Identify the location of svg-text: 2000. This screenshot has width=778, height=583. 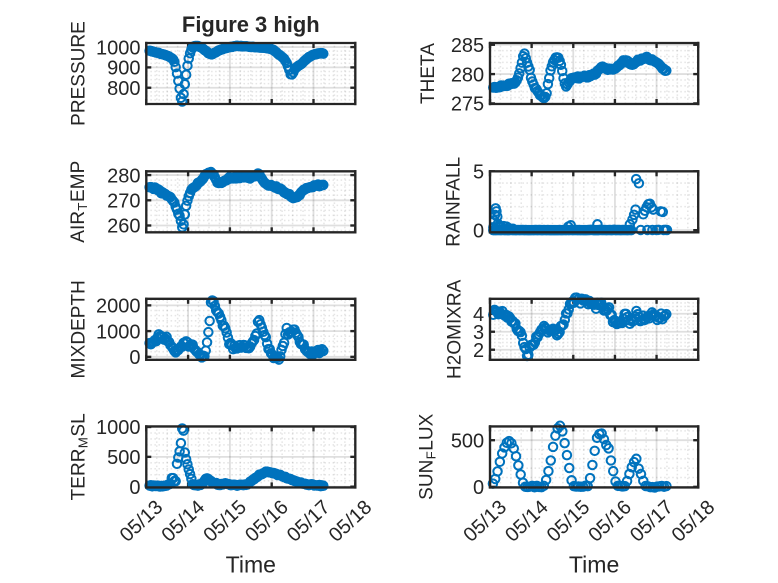
(118, 307).